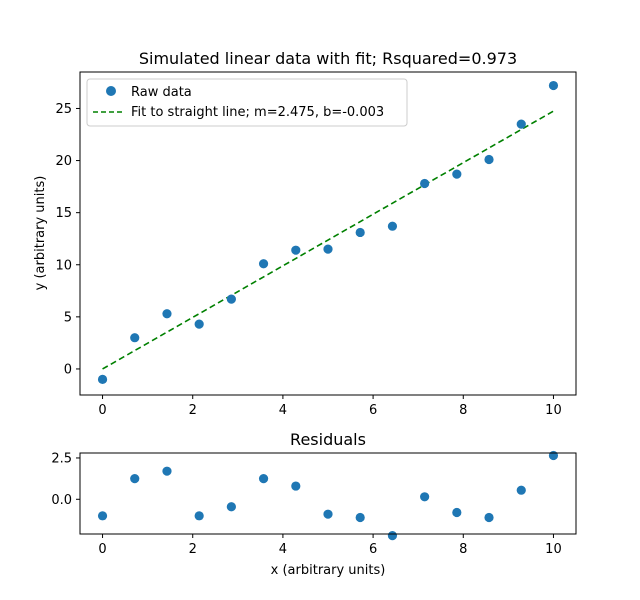  Describe the element at coordinates (257, 112) in the screenshot. I see `legend-label-fit-line: Fit to straight line; m=2.475, b=-0.003` at that location.